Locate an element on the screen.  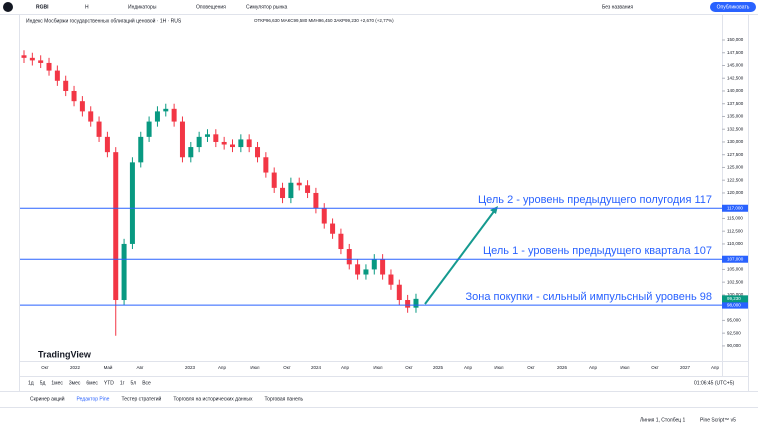
x-tick-label: 2027 is located at coordinates (685, 367).